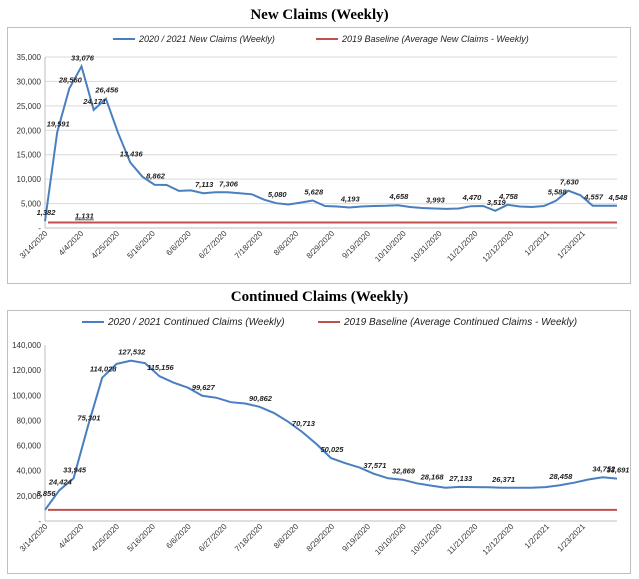  Describe the element at coordinates (333, 449) in the screenshot. I see `data-label: 50,025` at that location.